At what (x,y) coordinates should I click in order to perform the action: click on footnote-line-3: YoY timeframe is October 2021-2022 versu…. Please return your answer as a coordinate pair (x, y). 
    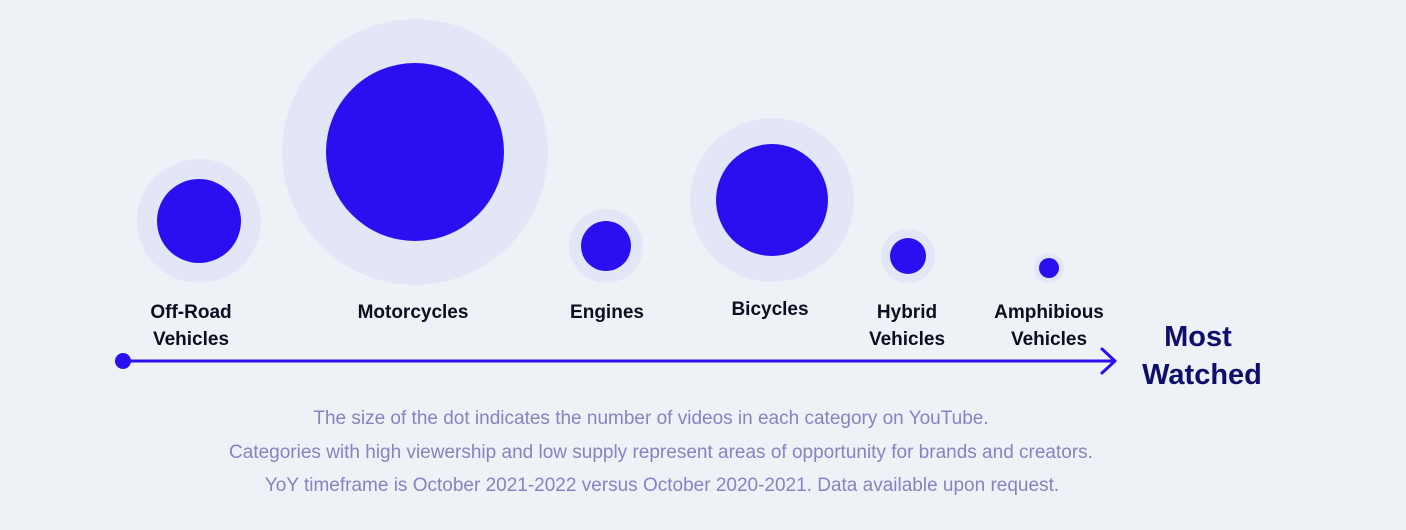
    Looking at the image, I should click on (662, 485).